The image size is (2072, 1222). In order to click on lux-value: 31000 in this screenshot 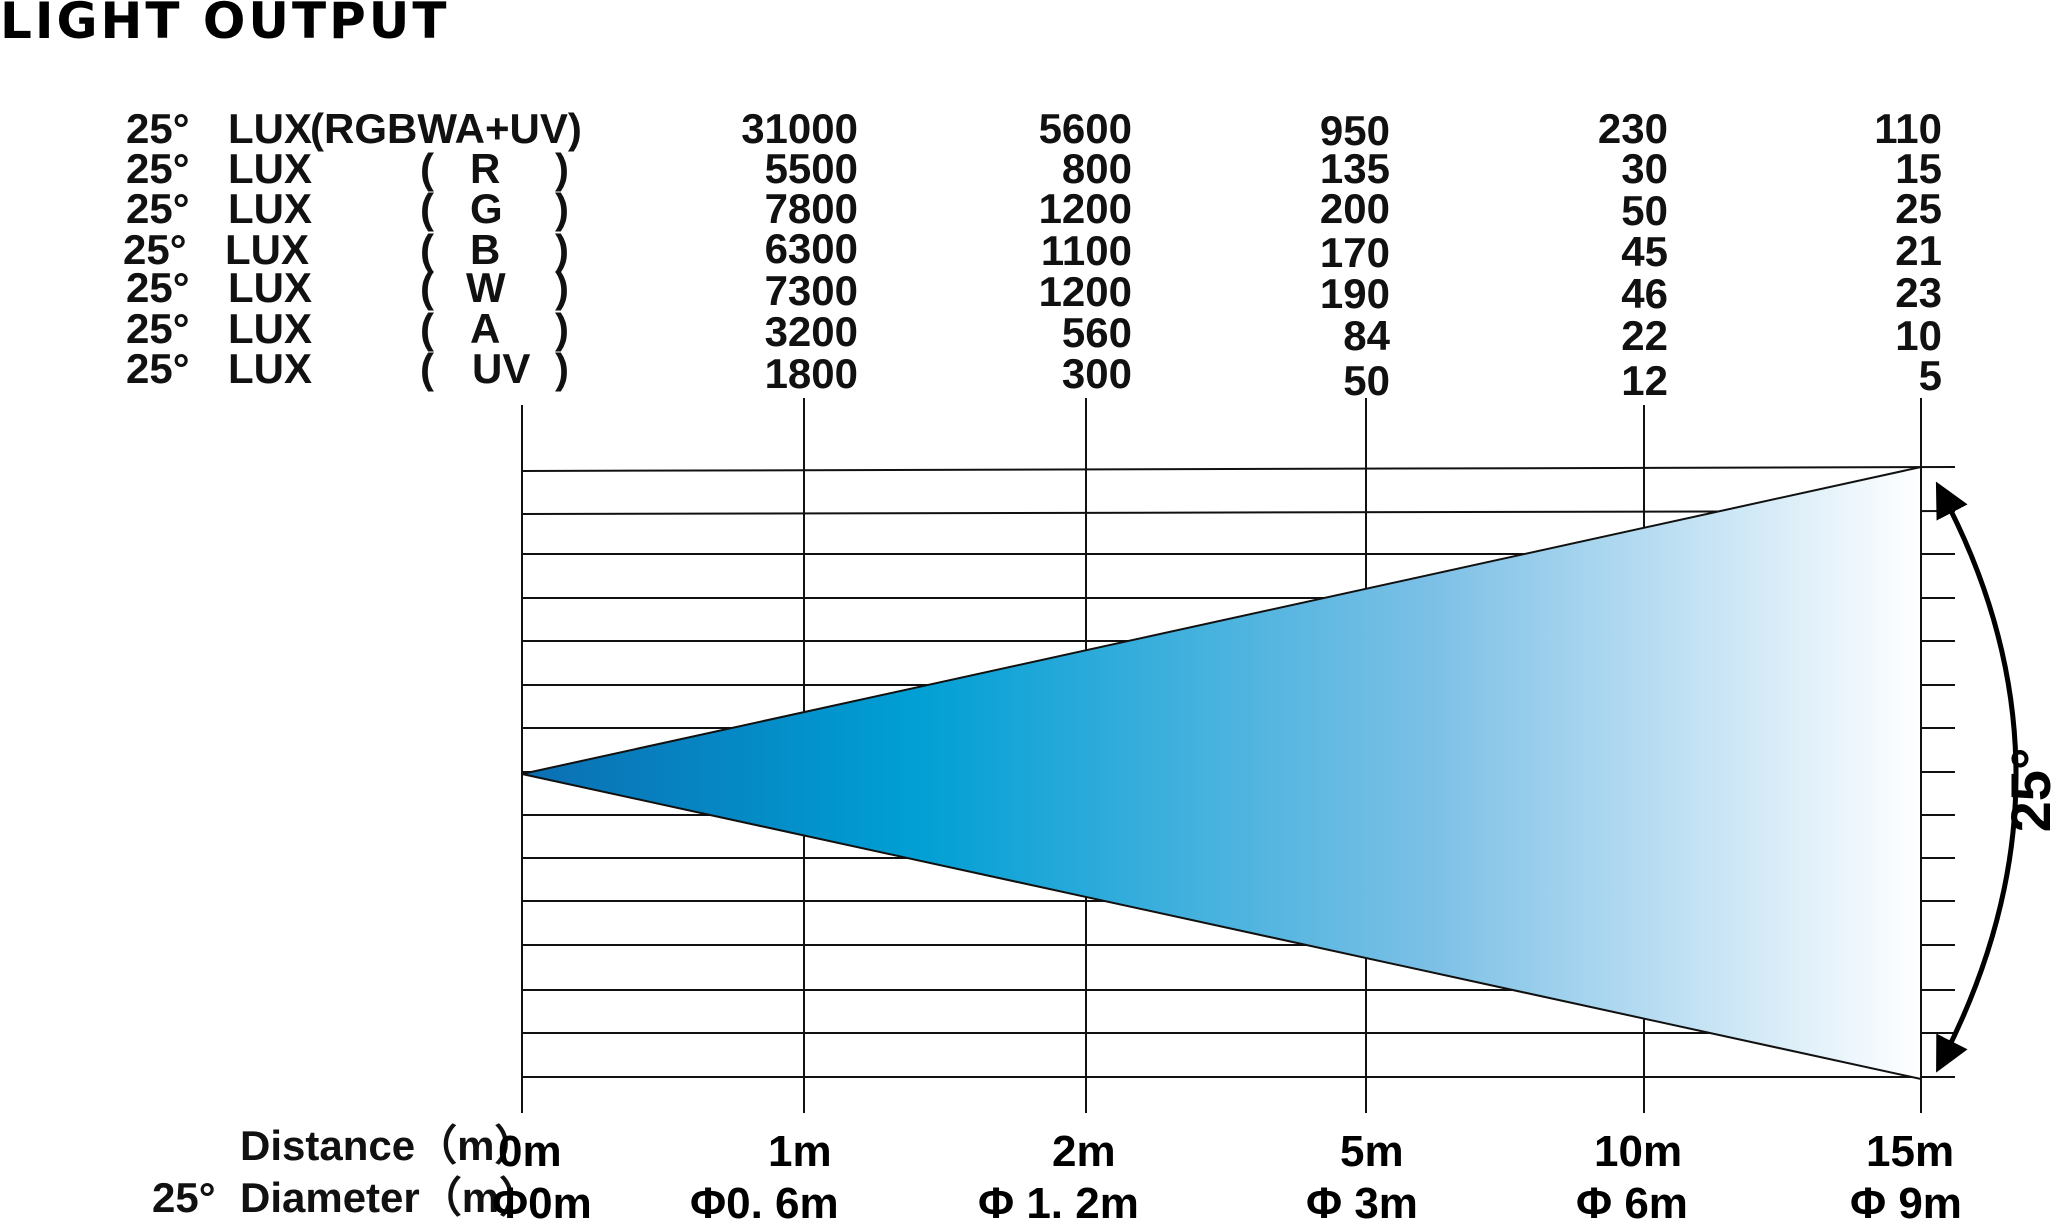, I will do `click(799, 128)`.